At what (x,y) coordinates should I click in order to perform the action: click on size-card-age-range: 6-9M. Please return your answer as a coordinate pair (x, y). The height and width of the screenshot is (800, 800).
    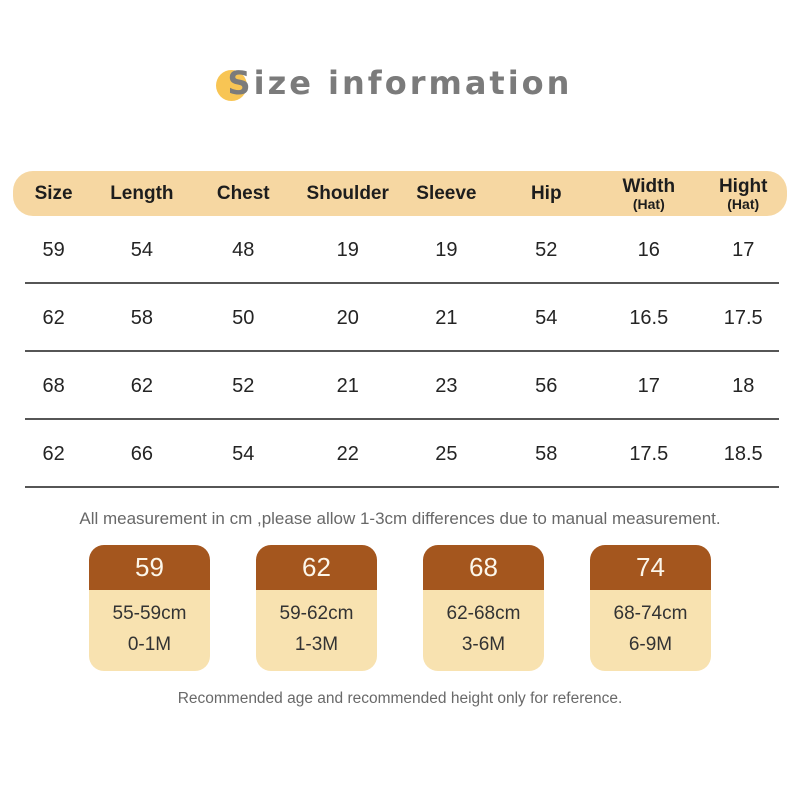
    Looking at the image, I should click on (650, 644).